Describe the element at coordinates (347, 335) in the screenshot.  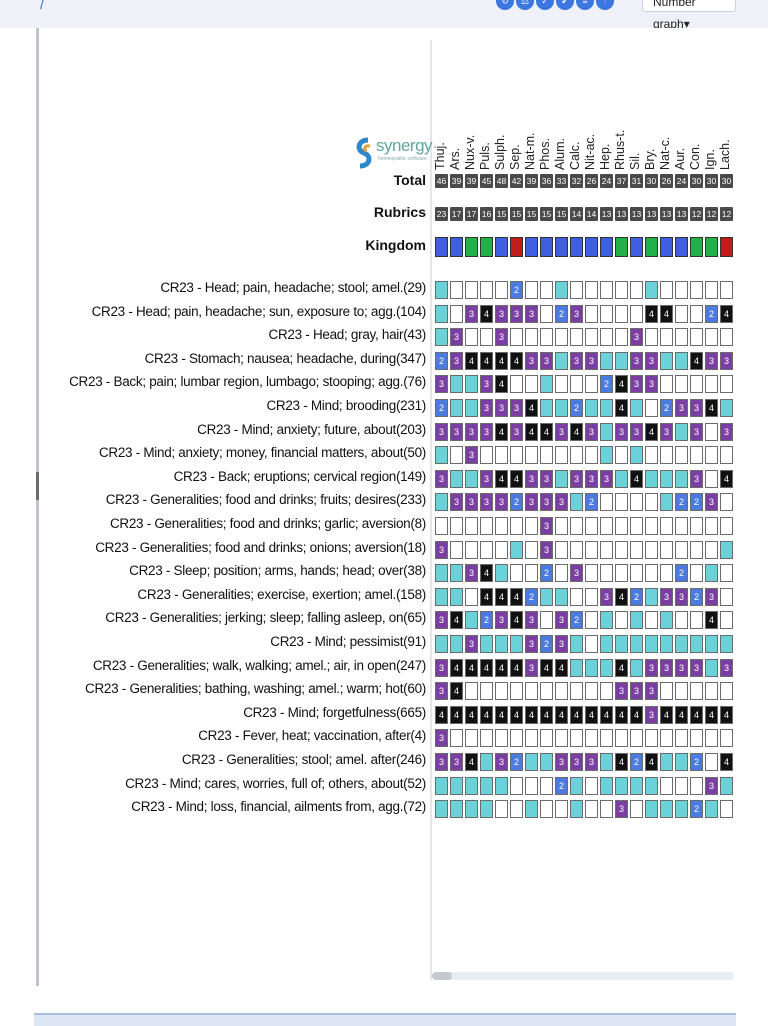
I see `rubric-label: CR23 - Head; gray, hair(43)` at that location.